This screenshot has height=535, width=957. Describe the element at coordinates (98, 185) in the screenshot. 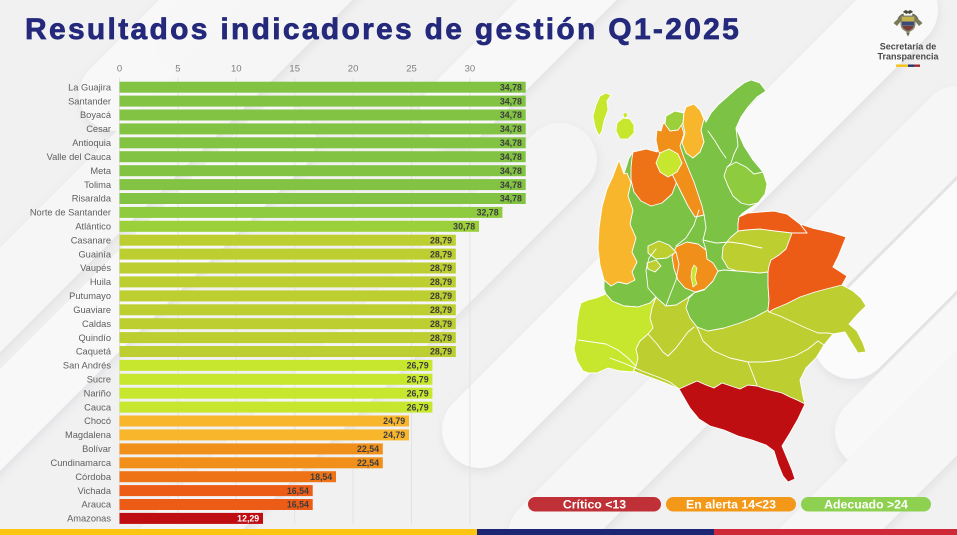

I see `svg-text: Tolima` at that location.